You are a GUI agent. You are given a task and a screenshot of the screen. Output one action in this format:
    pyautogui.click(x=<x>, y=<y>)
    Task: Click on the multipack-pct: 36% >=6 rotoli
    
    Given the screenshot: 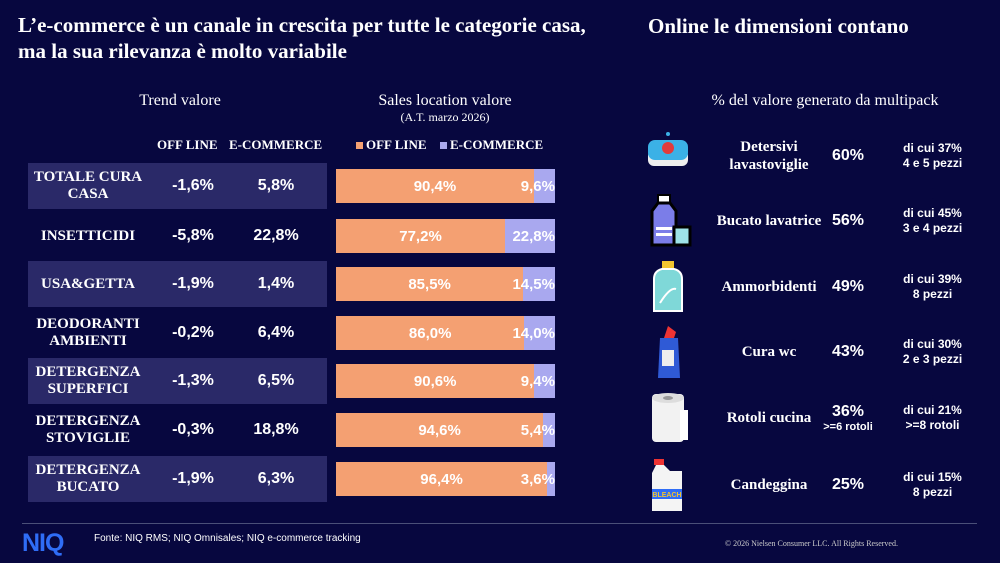 What is the action you would take?
    pyautogui.click(x=848, y=418)
    